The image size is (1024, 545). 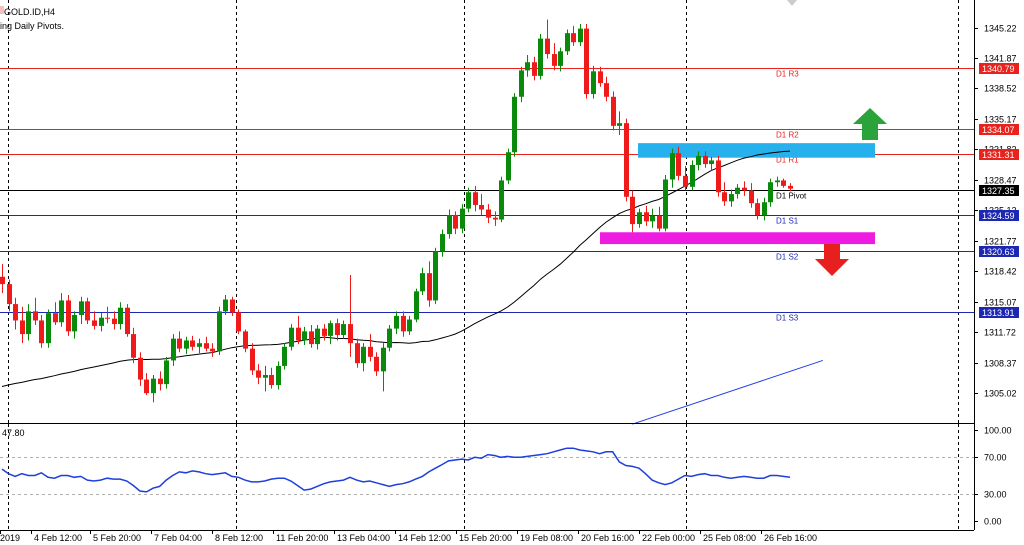 I want to click on osc-y-tick-label: 30.00, so click(x=995, y=495).